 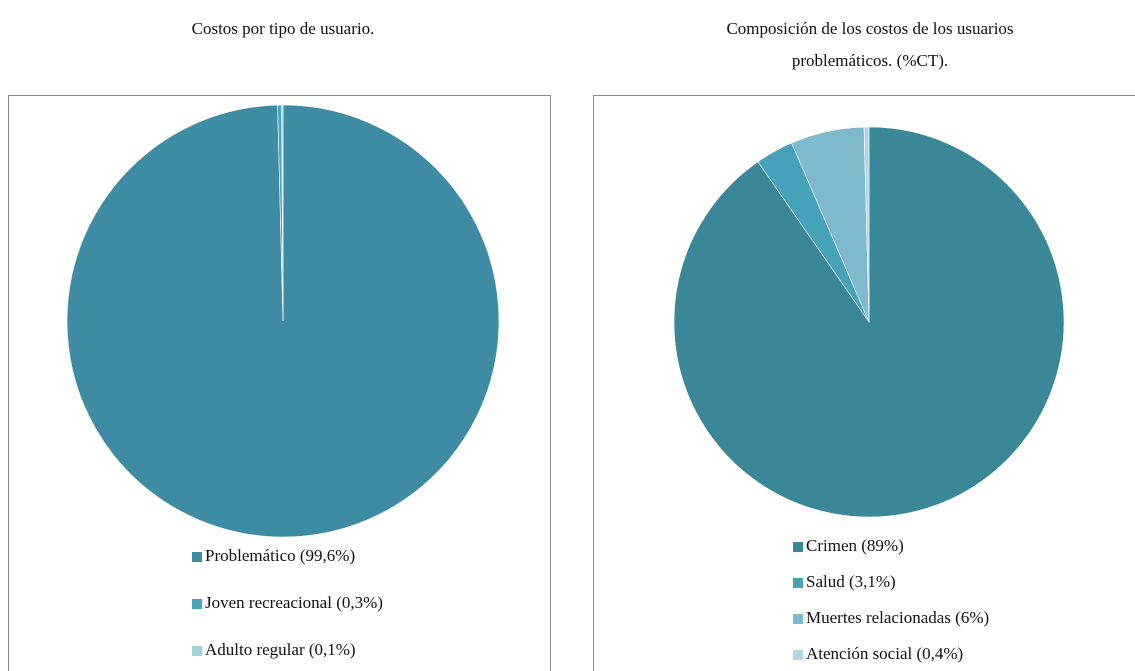 What do you see at coordinates (855, 545) in the screenshot?
I see `legend-label: Crimen (89%)` at bounding box center [855, 545].